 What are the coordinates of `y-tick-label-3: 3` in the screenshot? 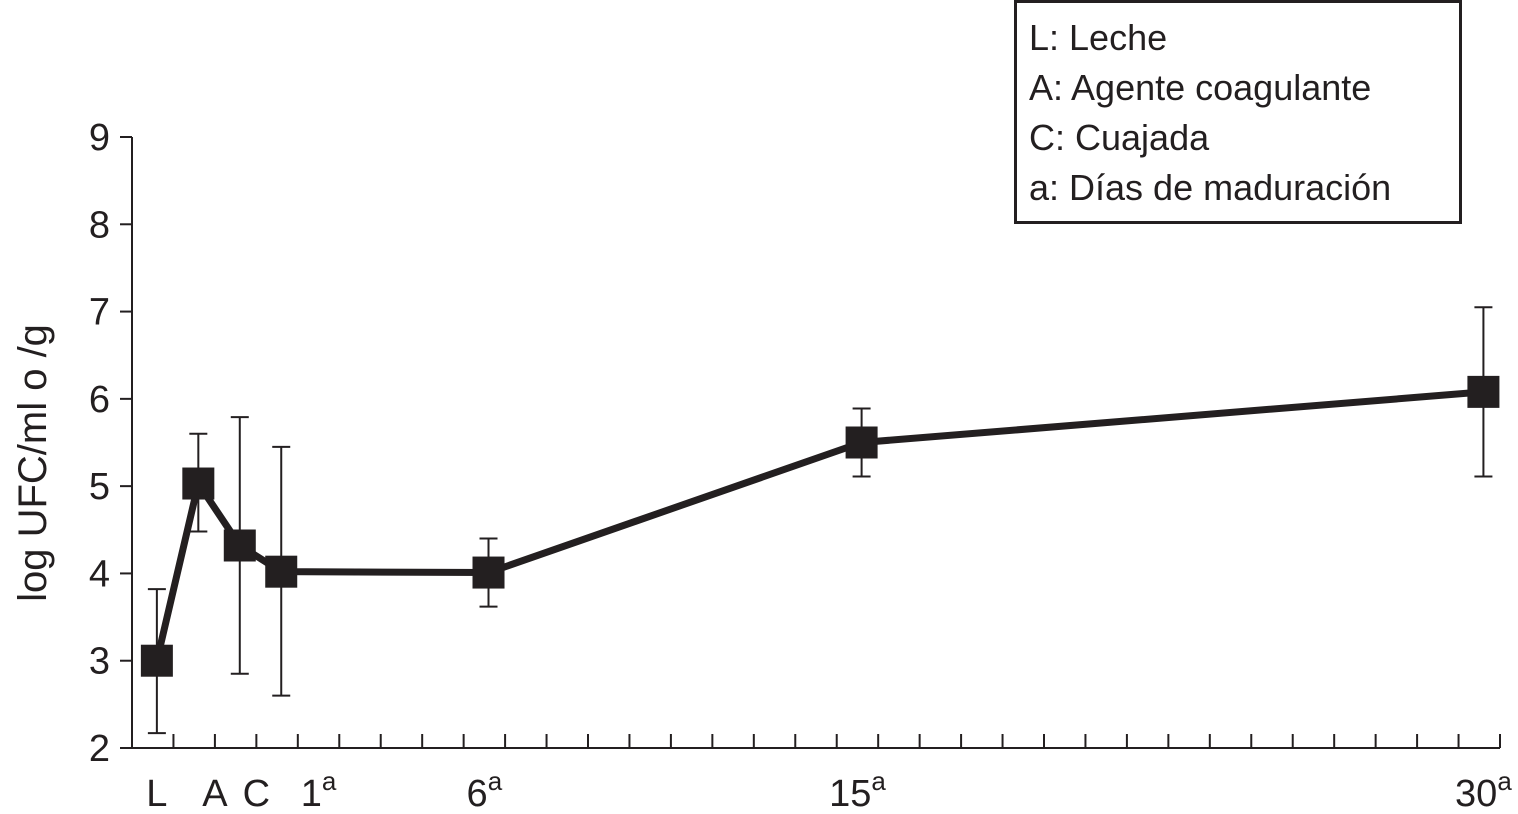 It's located at (99, 662).